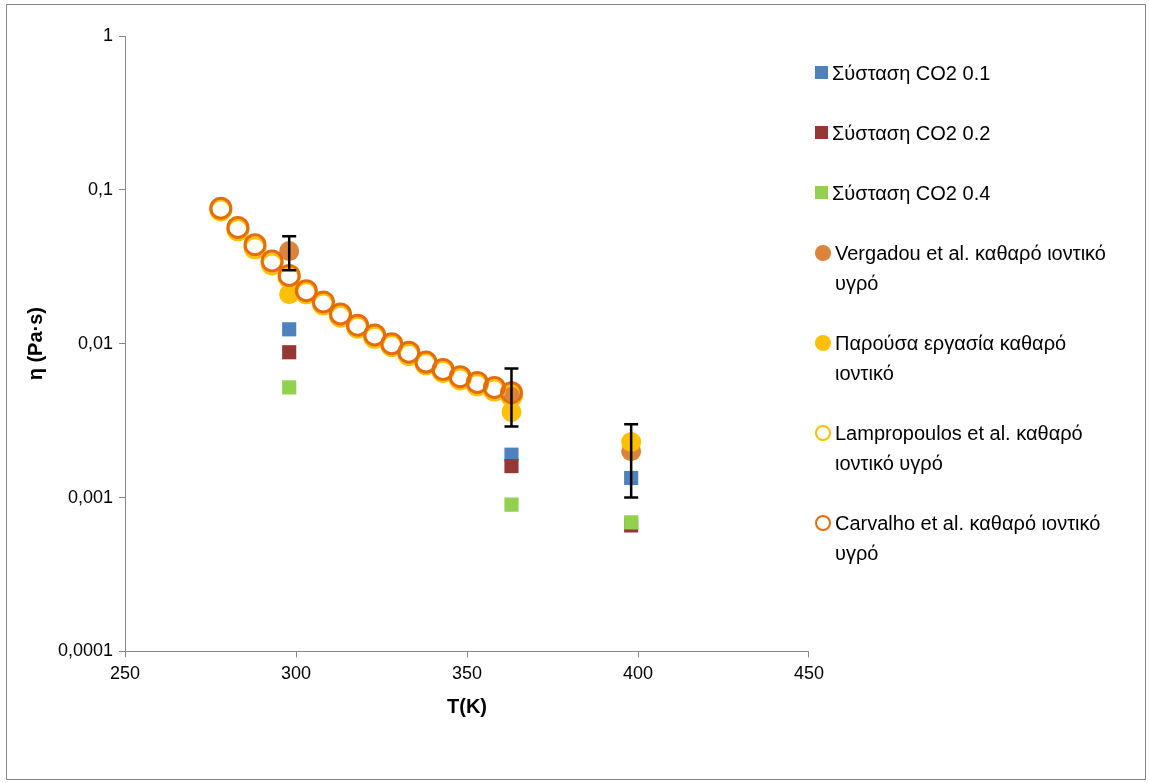  Describe the element at coordinates (467, 705) in the screenshot. I see `x-axis-title: T(K)` at that location.